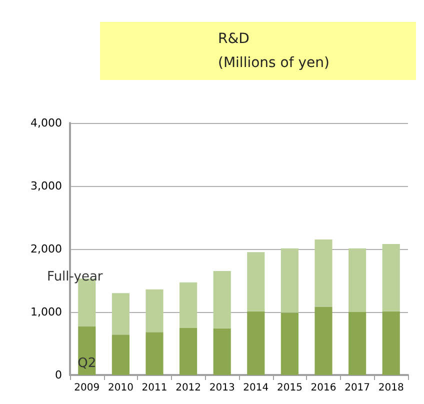 This screenshot has height=404, width=424. What do you see at coordinates (234, 39) in the screenshot?
I see `chart-title: R&D` at bounding box center [234, 39].